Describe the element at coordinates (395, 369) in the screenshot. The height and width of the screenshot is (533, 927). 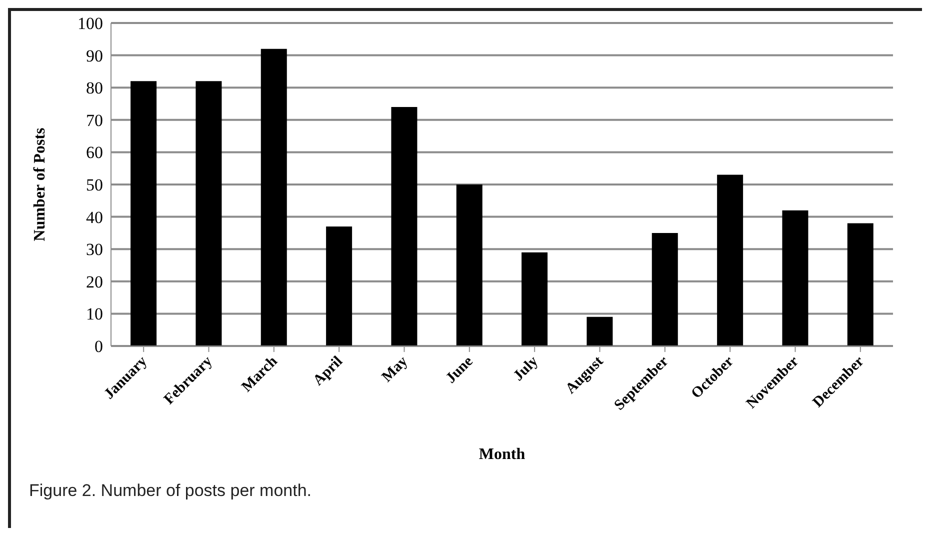
I see `x-tick-label: May` at that location.